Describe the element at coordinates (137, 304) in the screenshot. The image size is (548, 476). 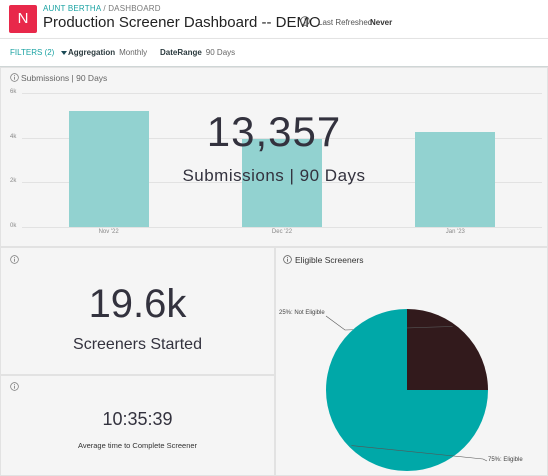
I see `screeners-started-value: 19.6k` at that location.